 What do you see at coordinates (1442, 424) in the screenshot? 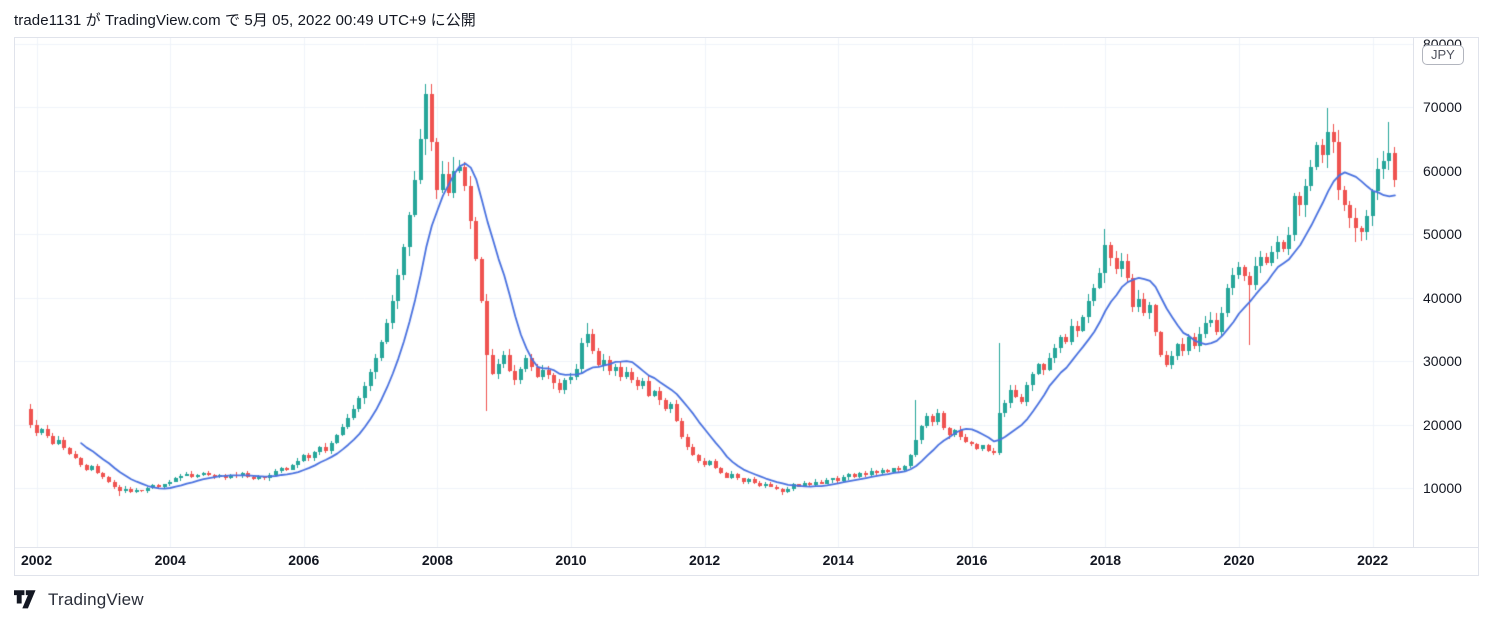
I see `price-tick-label: 20000` at bounding box center [1442, 424].